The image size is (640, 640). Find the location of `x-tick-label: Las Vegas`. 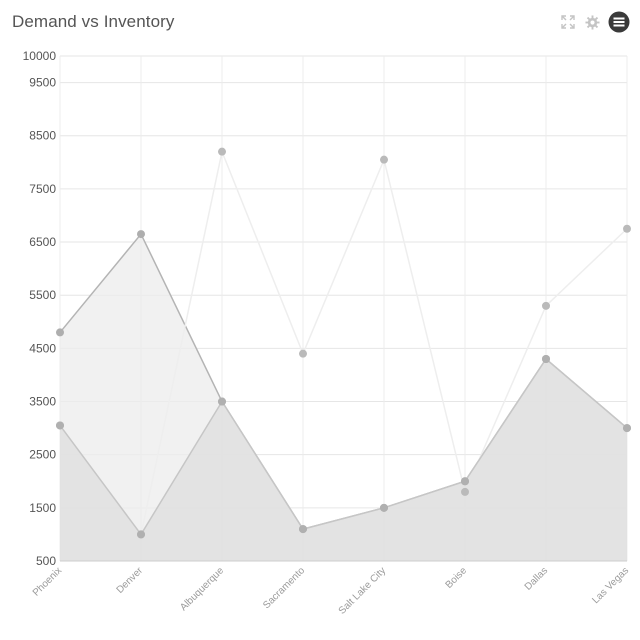

x-tick-label: Las Vegas is located at coordinates (610, 585).